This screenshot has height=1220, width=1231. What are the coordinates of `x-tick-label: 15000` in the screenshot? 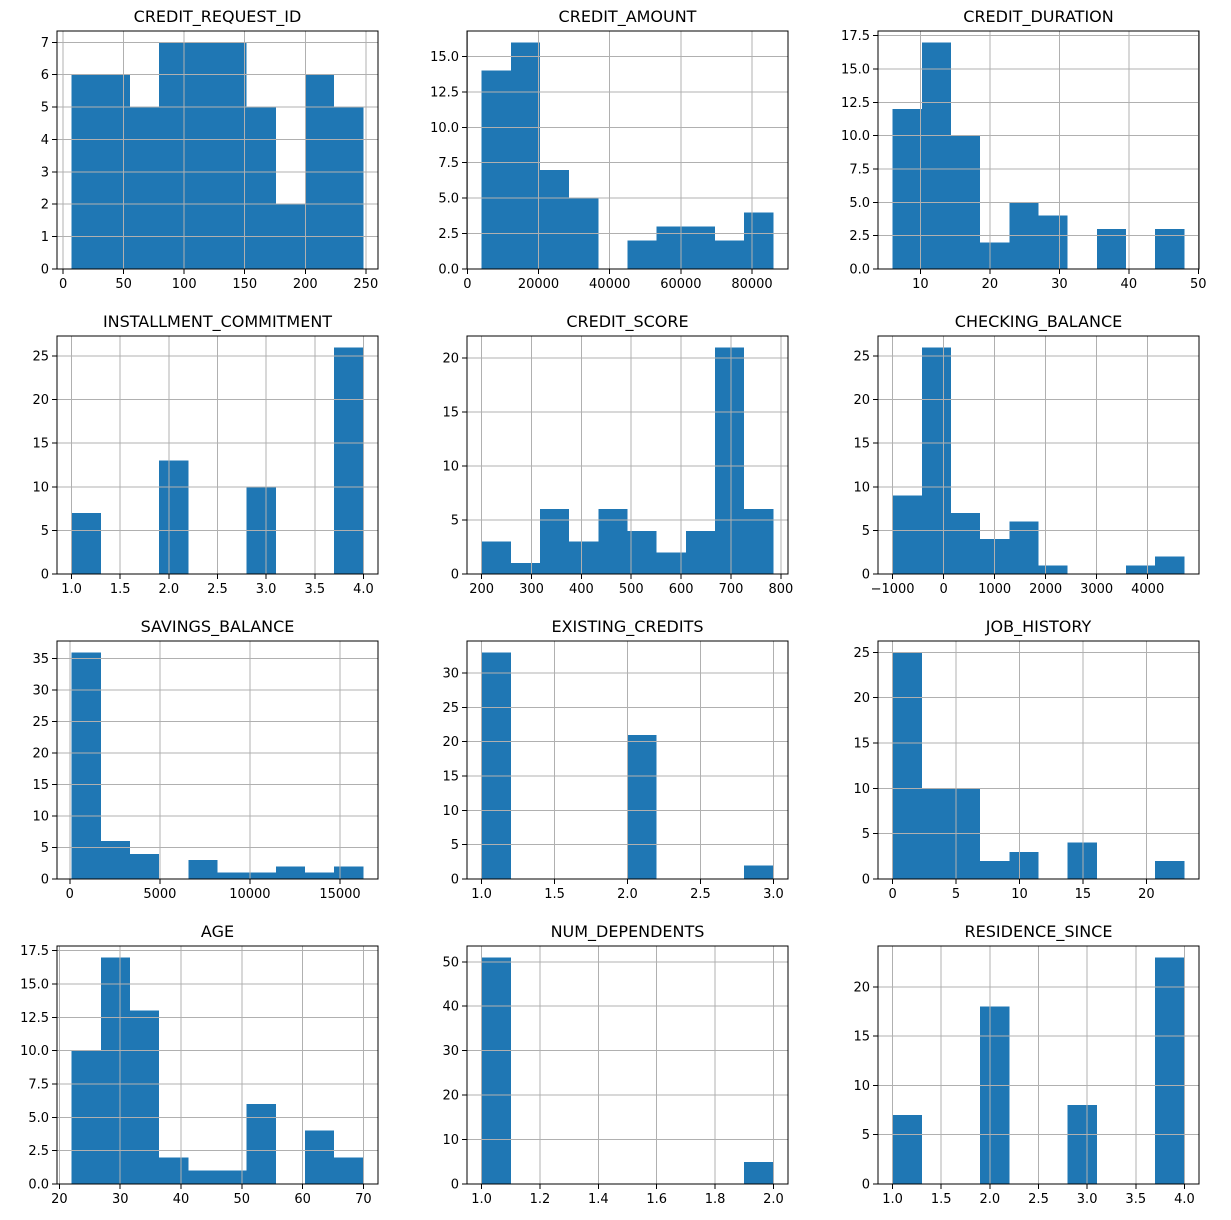 It's located at (339, 894).